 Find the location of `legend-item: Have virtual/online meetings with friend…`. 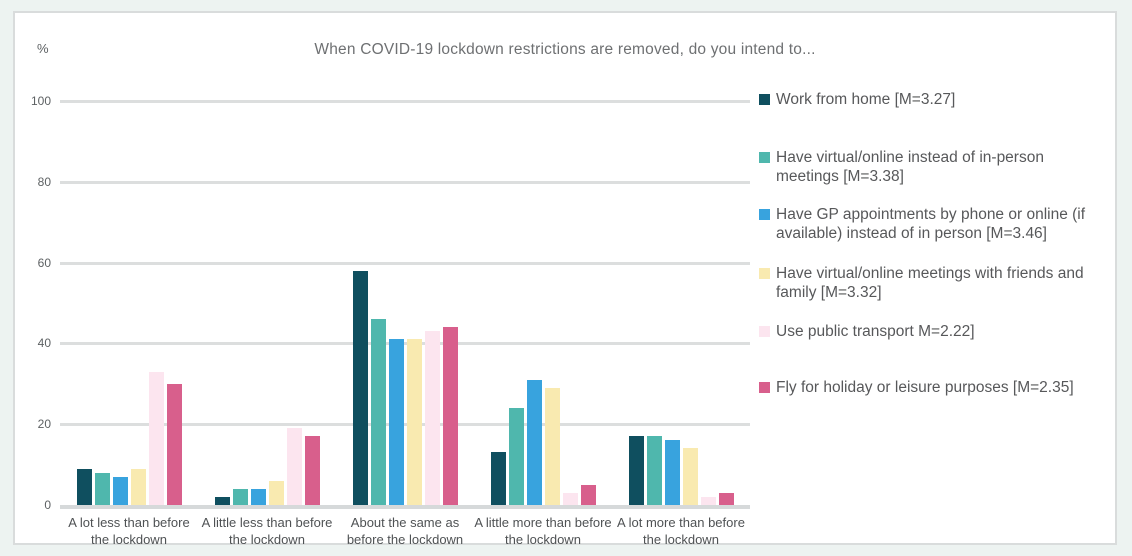

legend-item: Have virtual/online meetings with friend… is located at coordinates (935, 283).